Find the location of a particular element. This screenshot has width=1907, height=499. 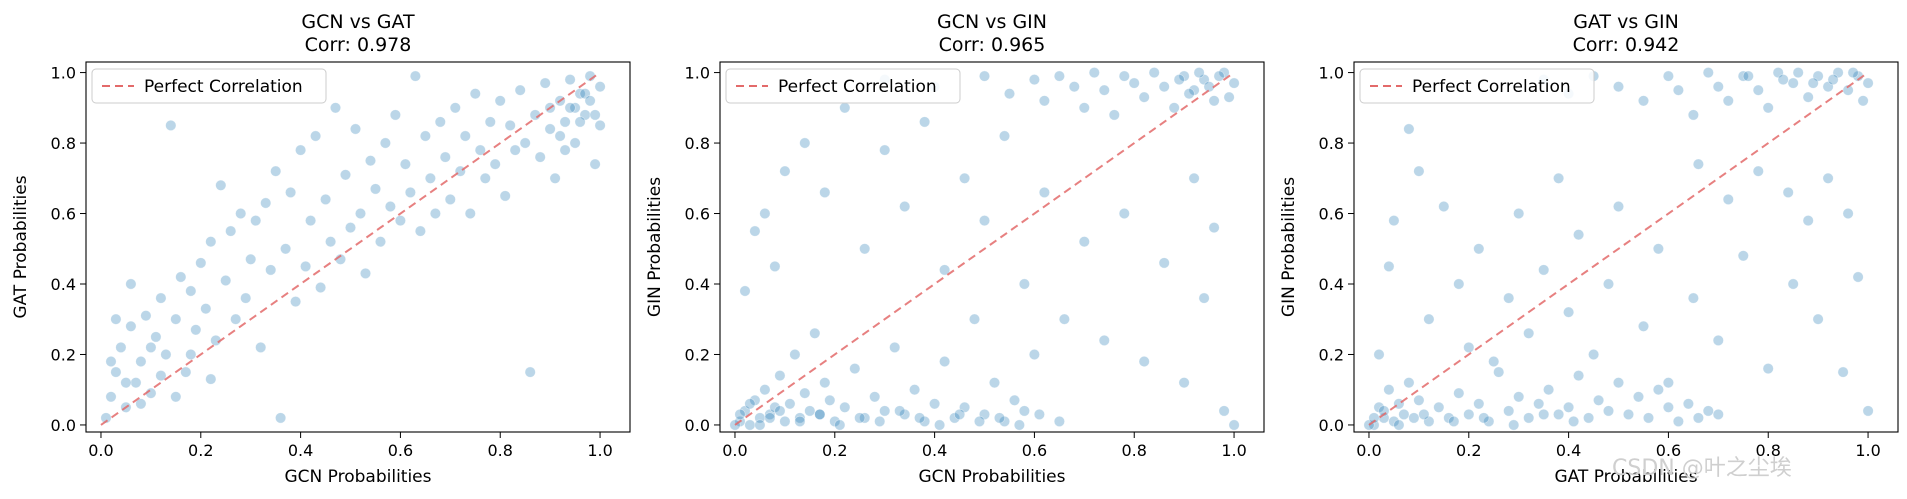

x-tick-label: 0.2 is located at coordinates (200, 450).